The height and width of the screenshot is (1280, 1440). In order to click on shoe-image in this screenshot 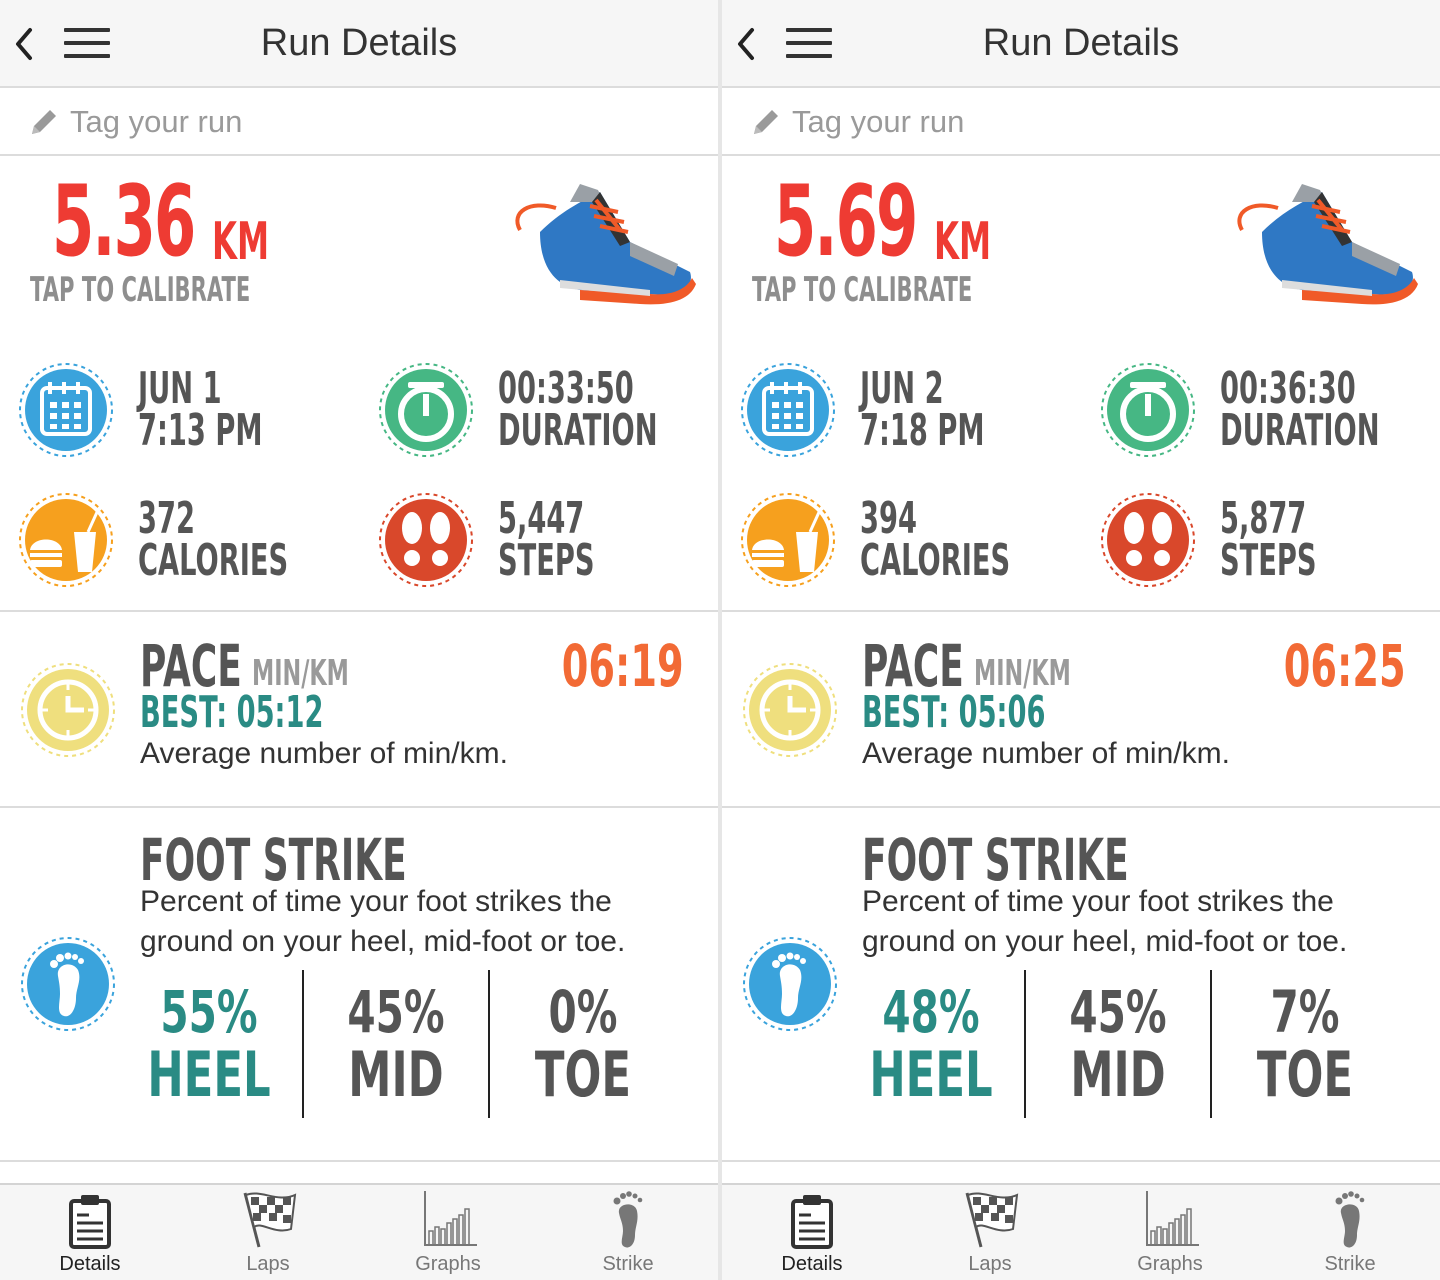, I will do `click(1327, 244)`.